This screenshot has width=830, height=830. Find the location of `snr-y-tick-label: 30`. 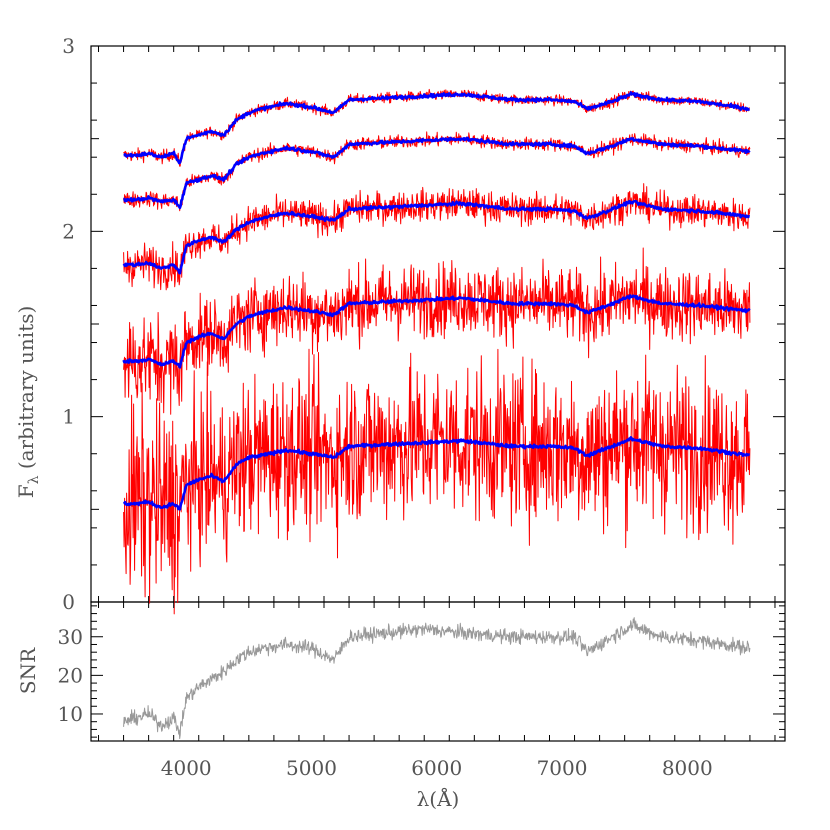

snr-y-tick-label: 30 is located at coordinates (70, 637).